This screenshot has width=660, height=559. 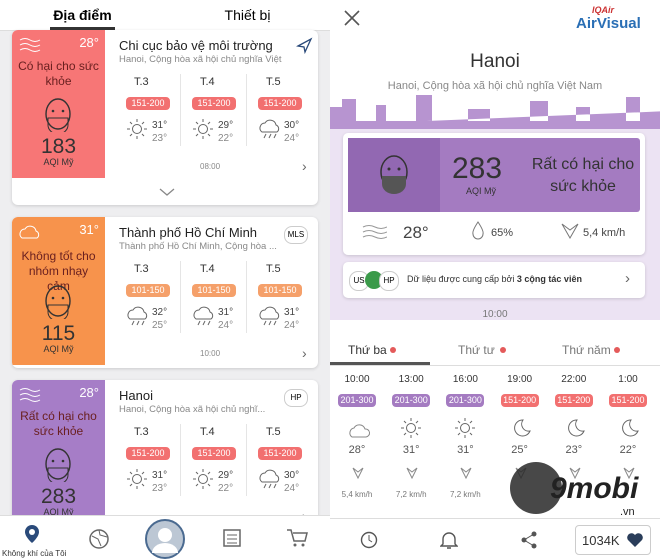 What do you see at coordinates (586, 350) in the screenshot?
I see `day-tab: Thứ năm` at bounding box center [586, 350].